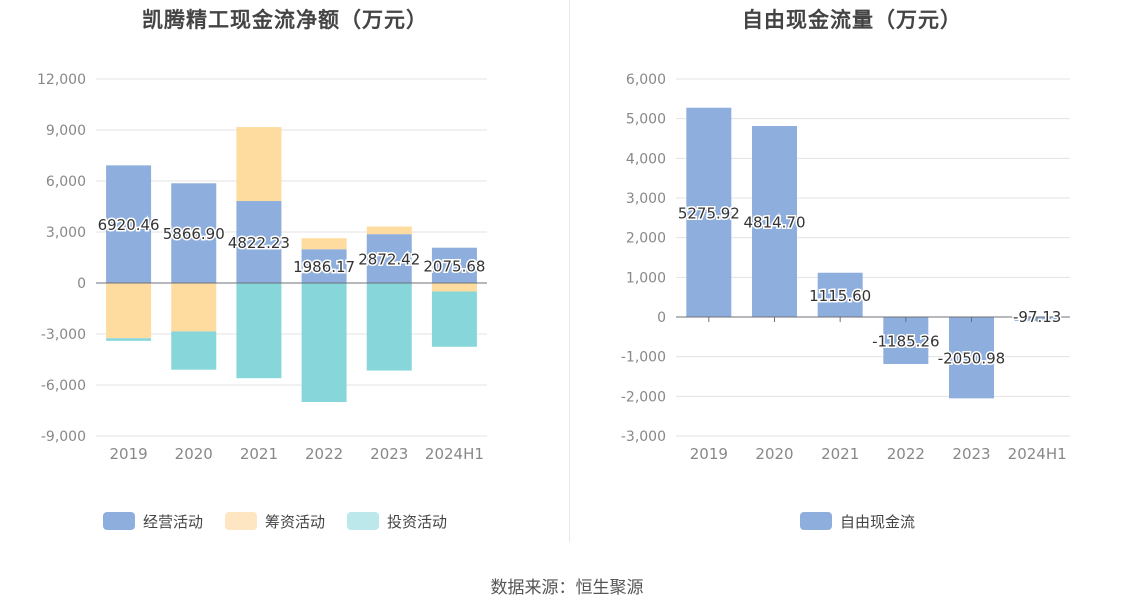 The width and height of the screenshot is (1134, 612). I want to click on y-tick-label: 1,000, so click(646, 278).